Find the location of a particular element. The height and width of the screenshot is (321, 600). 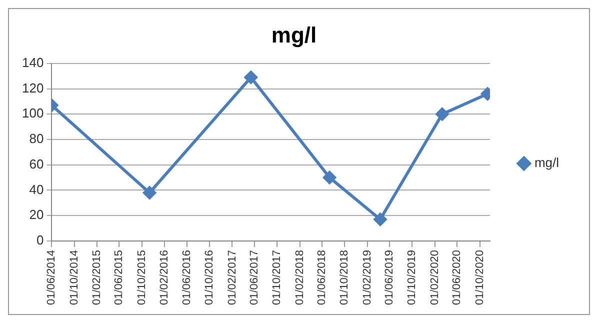

y-tick-label: 80 is located at coordinates (36, 138).